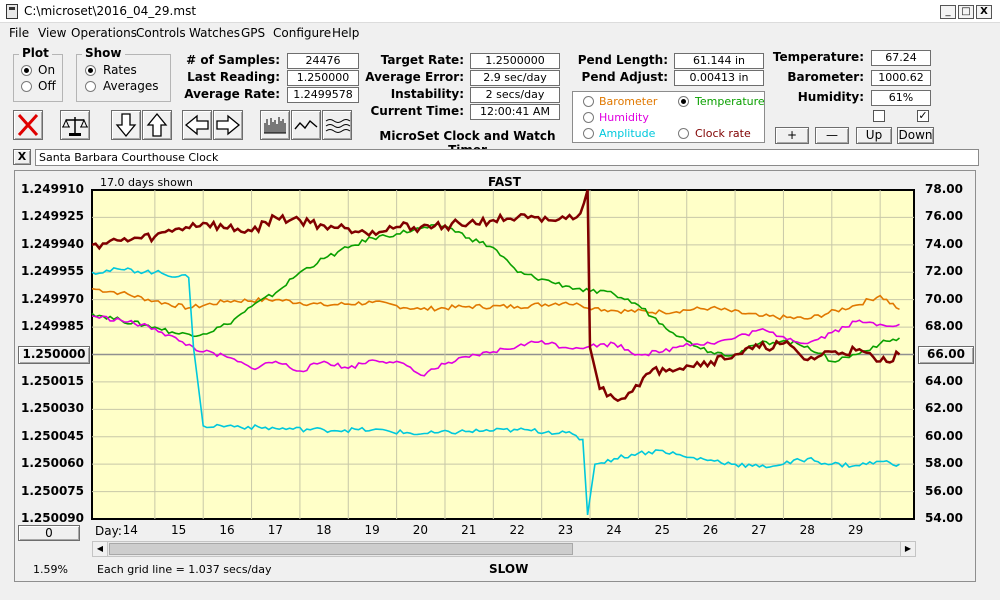 The image size is (1000, 600). What do you see at coordinates (49, 533) in the screenshot?
I see `zero-button: 0` at bounding box center [49, 533].